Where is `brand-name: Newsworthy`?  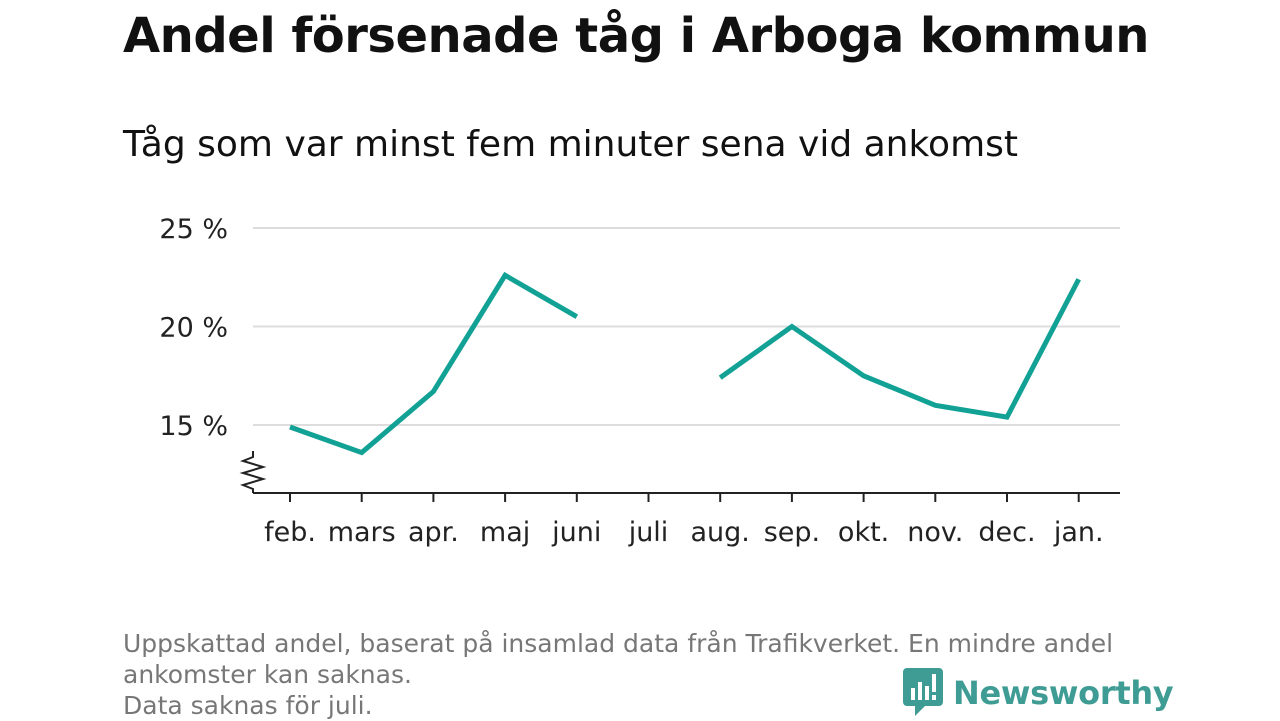
brand-name: Newsworthy is located at coordinates (1063, 693).